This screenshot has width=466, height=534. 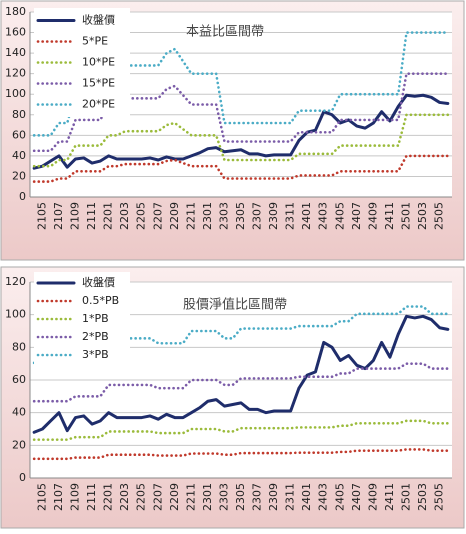 What do you see at coordinates (95, 354) in the screenshot?
I see `legend-label: 3*PB` at bounding box center [95, 354].